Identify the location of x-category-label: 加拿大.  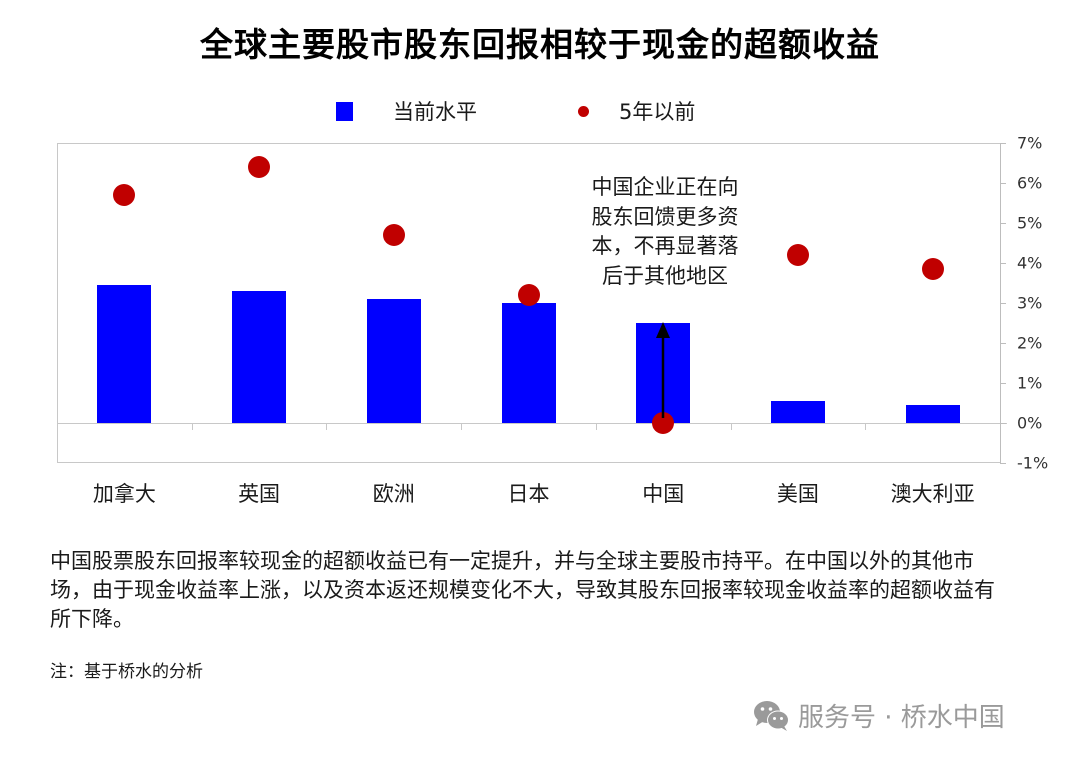
(124, 494).